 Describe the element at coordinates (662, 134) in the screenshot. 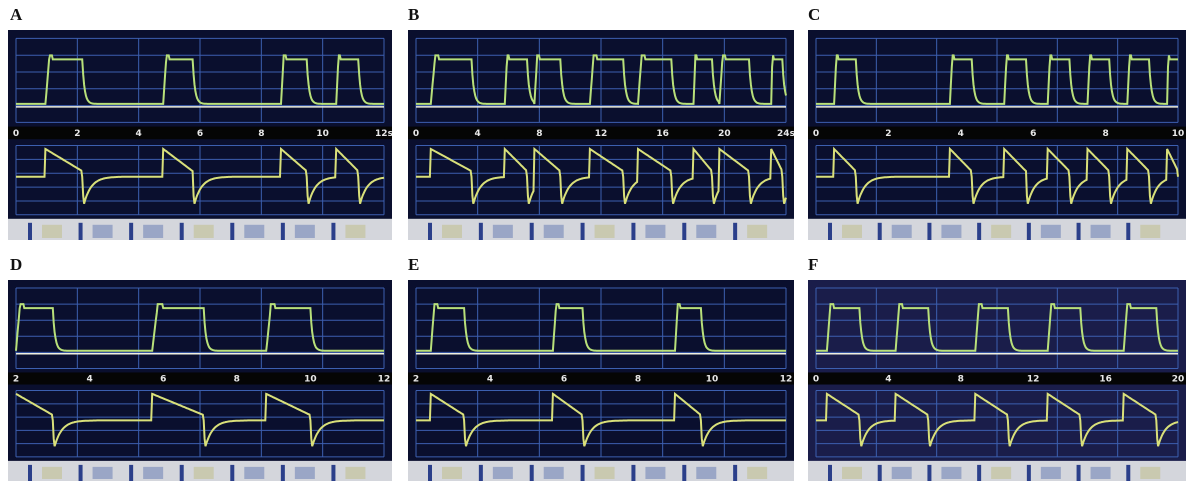

I see `time-tick-label: 16` at that location.